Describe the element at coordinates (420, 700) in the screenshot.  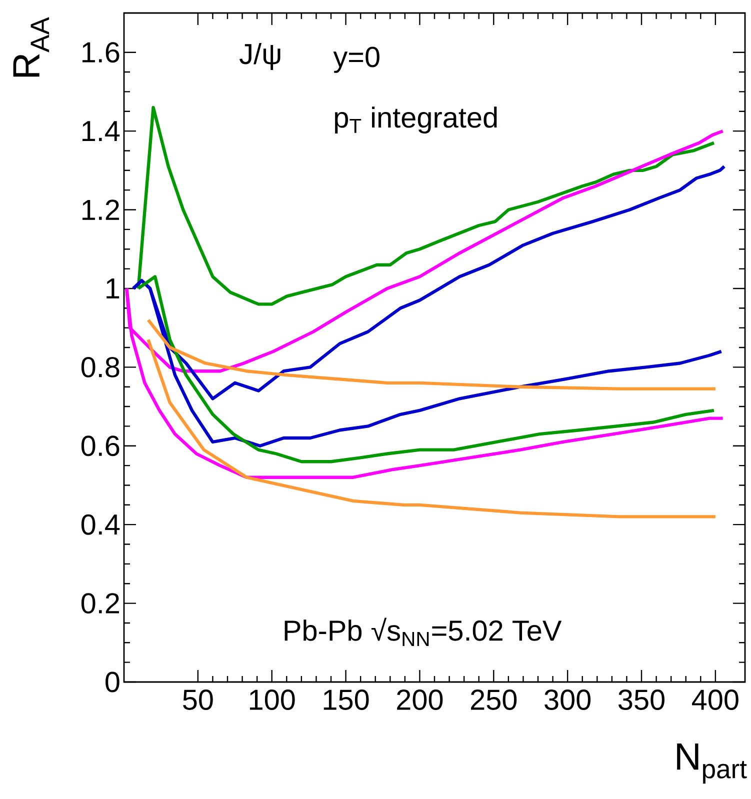
I see `x-tick-label: 200` at that location.